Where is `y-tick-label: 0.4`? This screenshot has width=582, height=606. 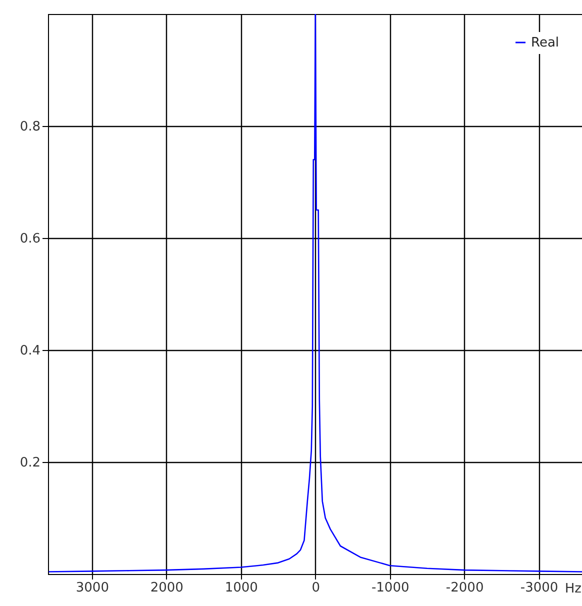 y-tick-label: 0.4 is located at coordinates (30, 351).